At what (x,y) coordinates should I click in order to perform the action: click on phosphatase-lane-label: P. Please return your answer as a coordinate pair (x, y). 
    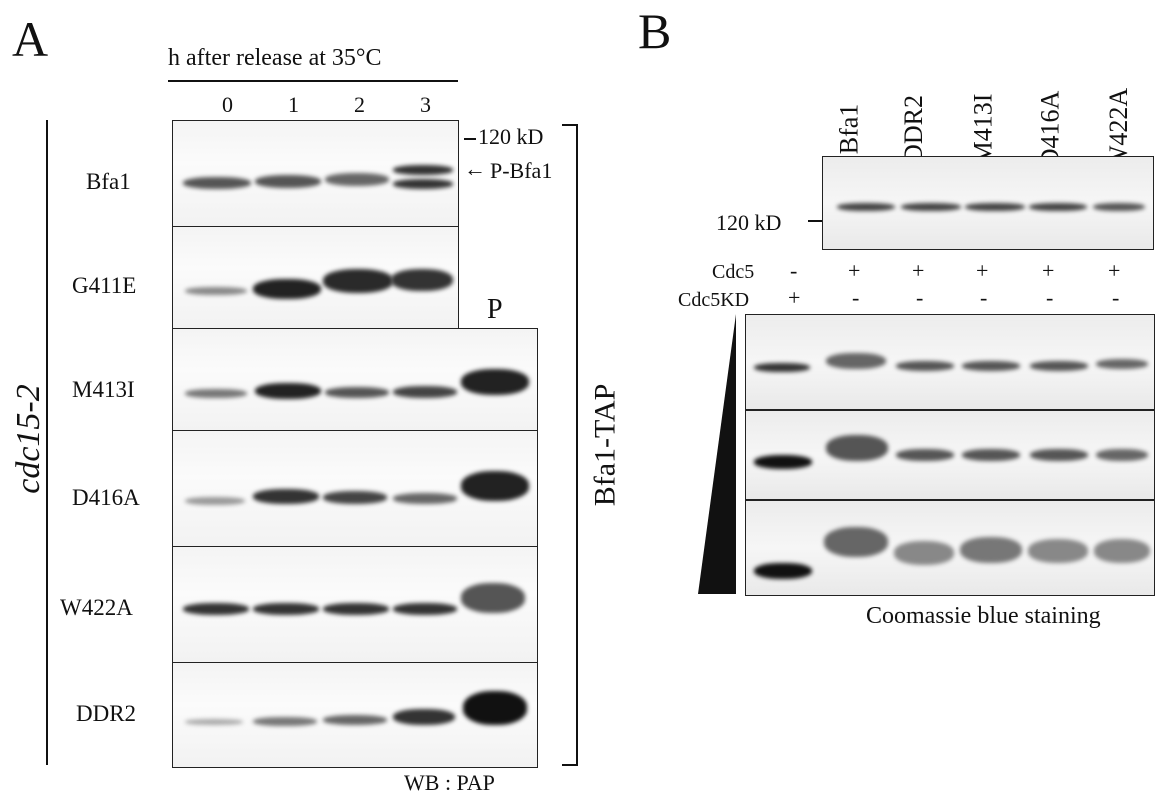
    Looking at the image, I should click on (495, 309).